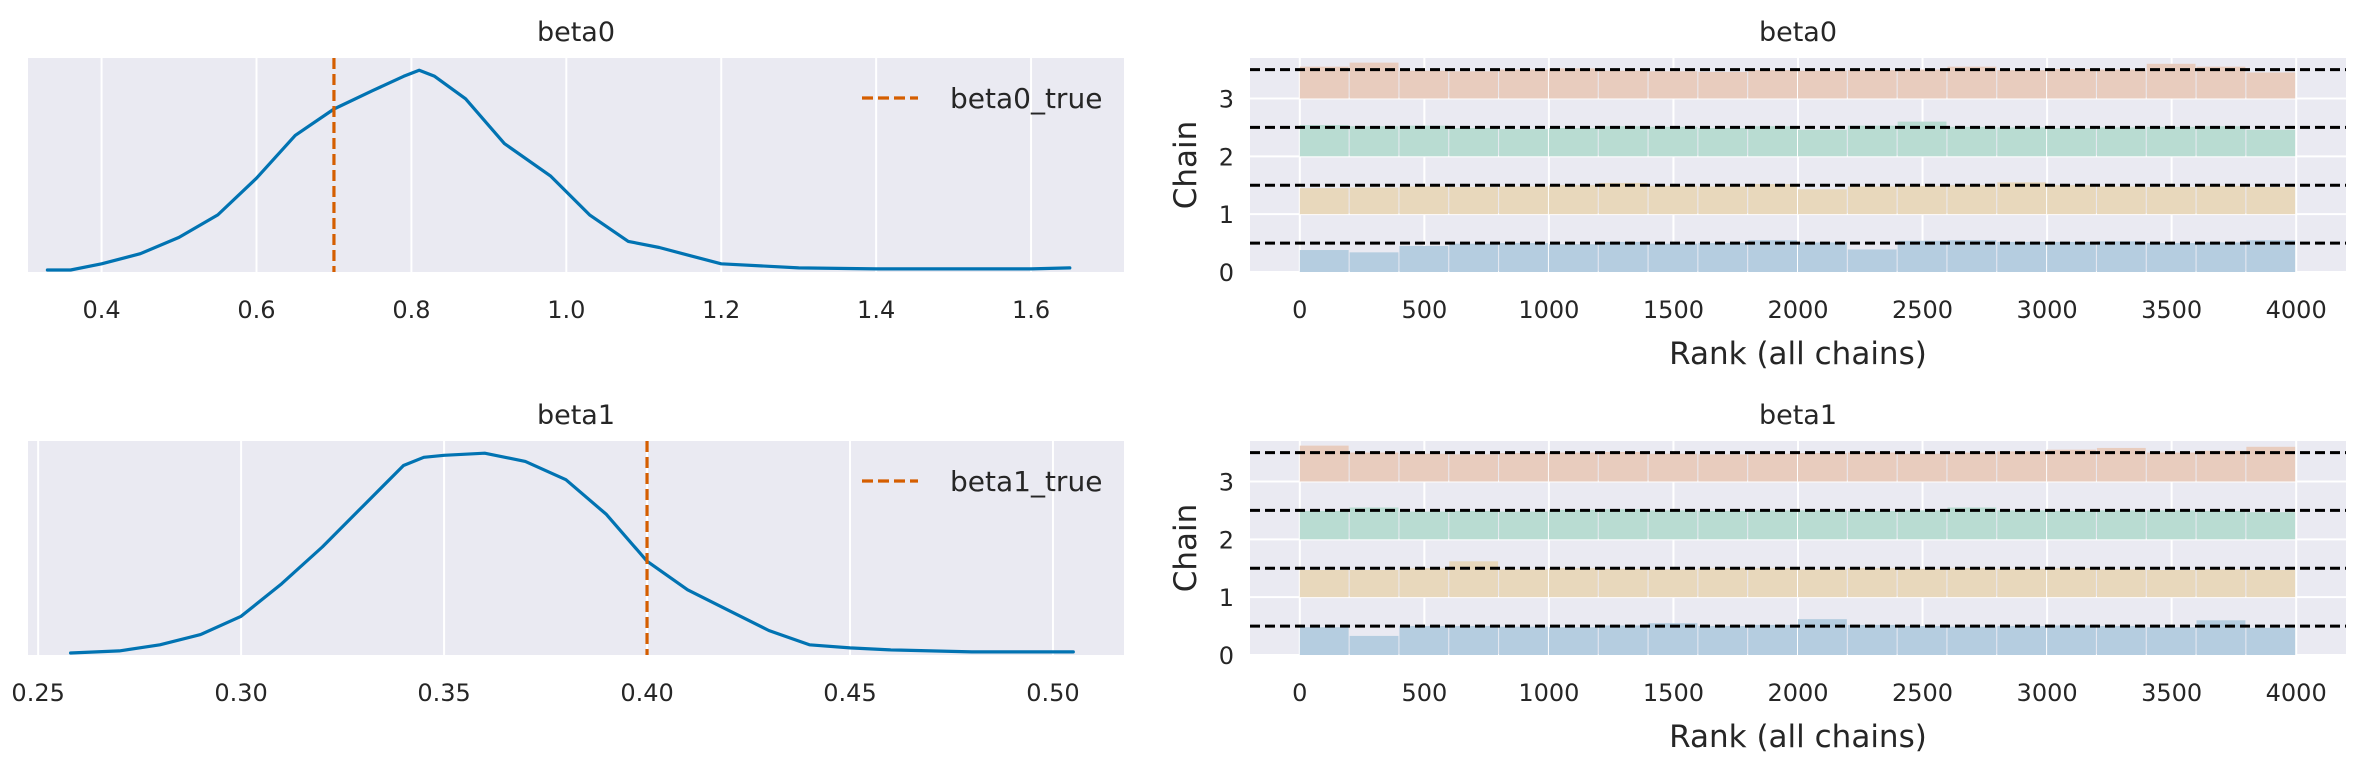 The height and width of the screenshot is (770, 2363). What do you see at coordinates (240, 693) in the screenshot?
I see `x-tick-label: 0.30` at bounding box center [240, 693].